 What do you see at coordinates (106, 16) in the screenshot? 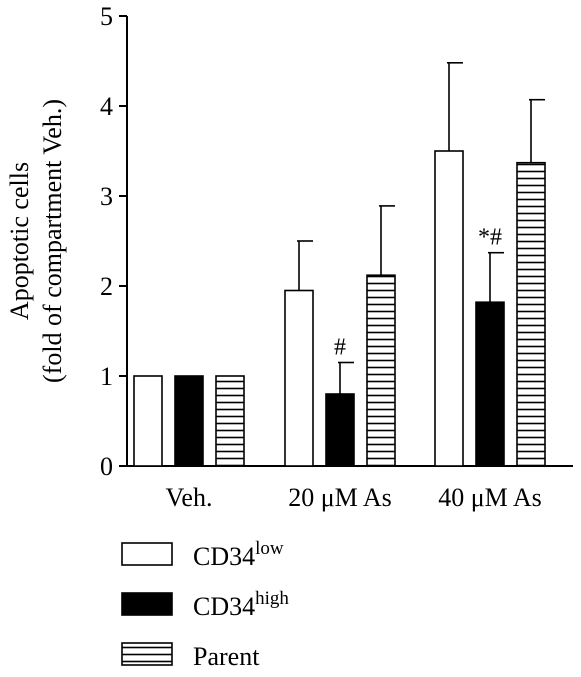
I see `y-tick-label: 5` at bounding box center [106, 16].